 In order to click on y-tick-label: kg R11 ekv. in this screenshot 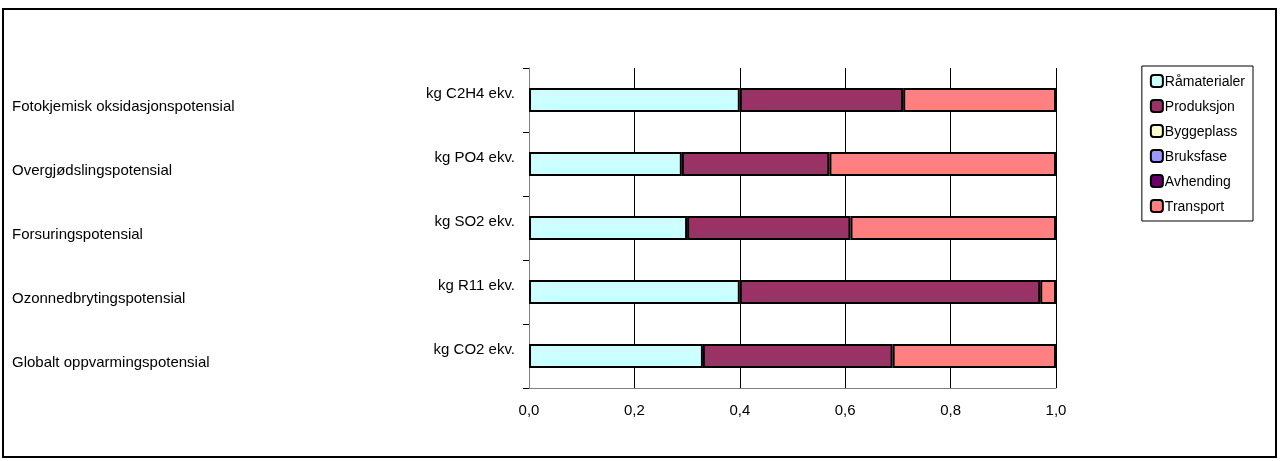, I will do `click(476, 284)`.